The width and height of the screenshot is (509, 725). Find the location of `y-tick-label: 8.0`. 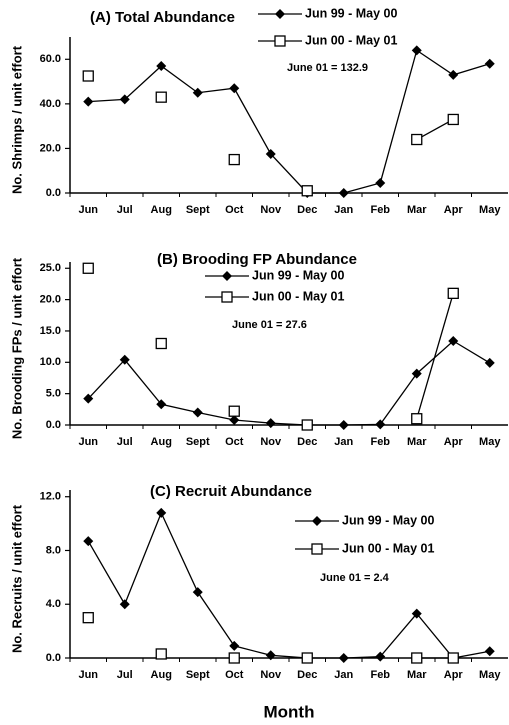

y-tick-label: 8.0 is located at coordinates (53, 550).